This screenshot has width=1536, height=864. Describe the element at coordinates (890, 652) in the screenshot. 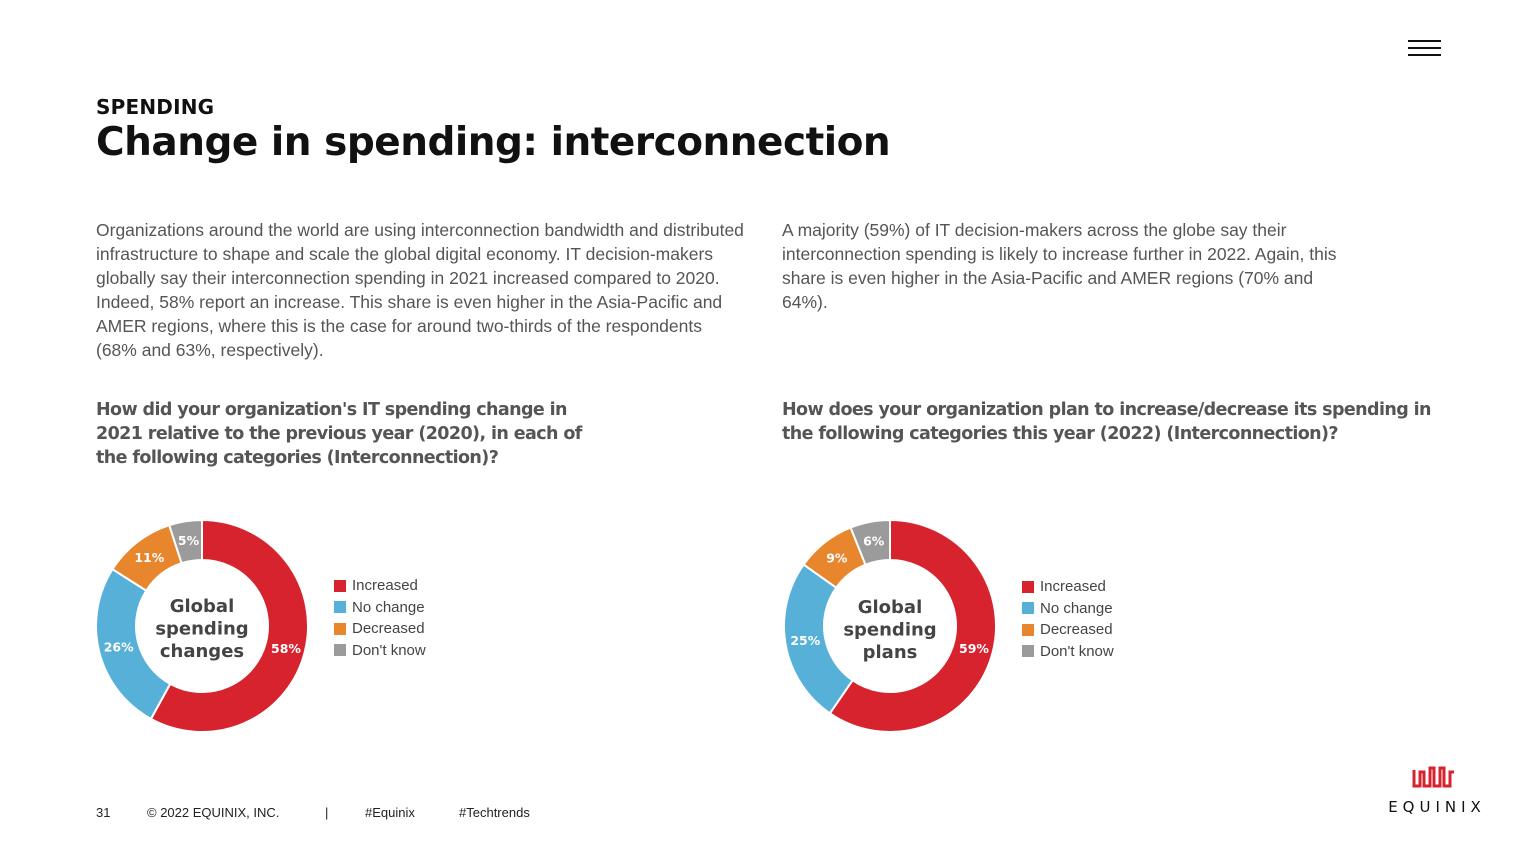

I see `donut-center-title: plans` at that location.